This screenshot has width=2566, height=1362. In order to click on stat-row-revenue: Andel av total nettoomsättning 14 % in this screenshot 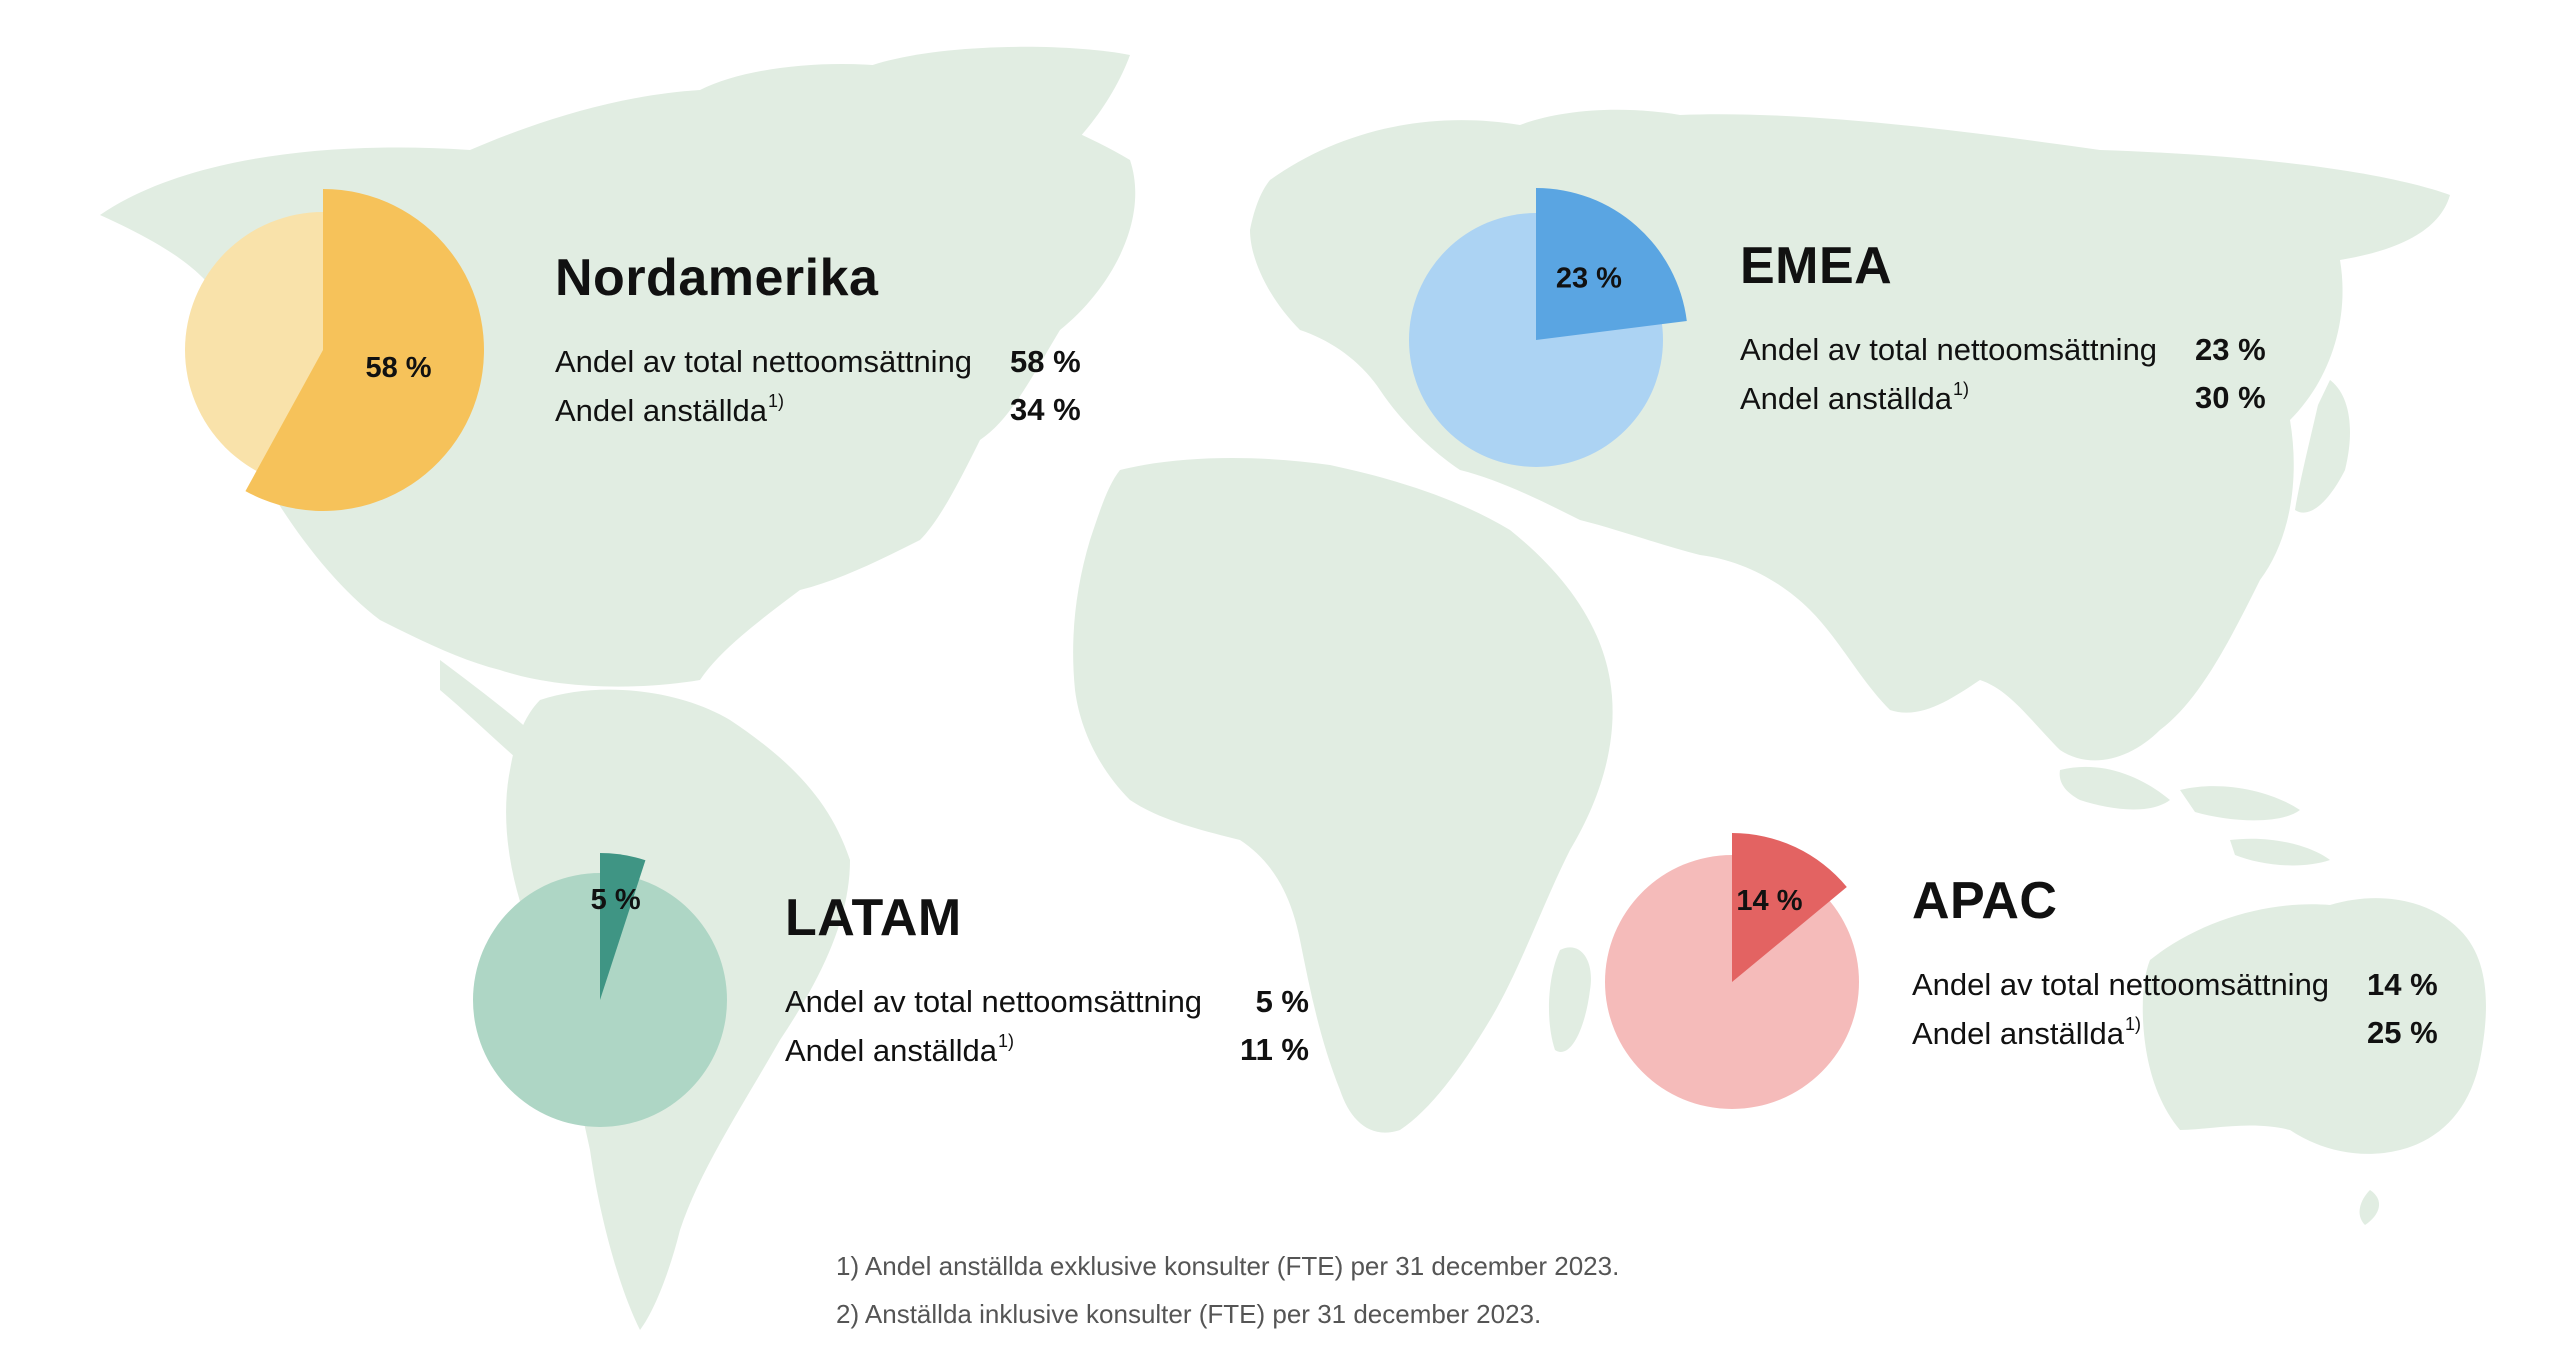, I will do `click(2175, 985)`.